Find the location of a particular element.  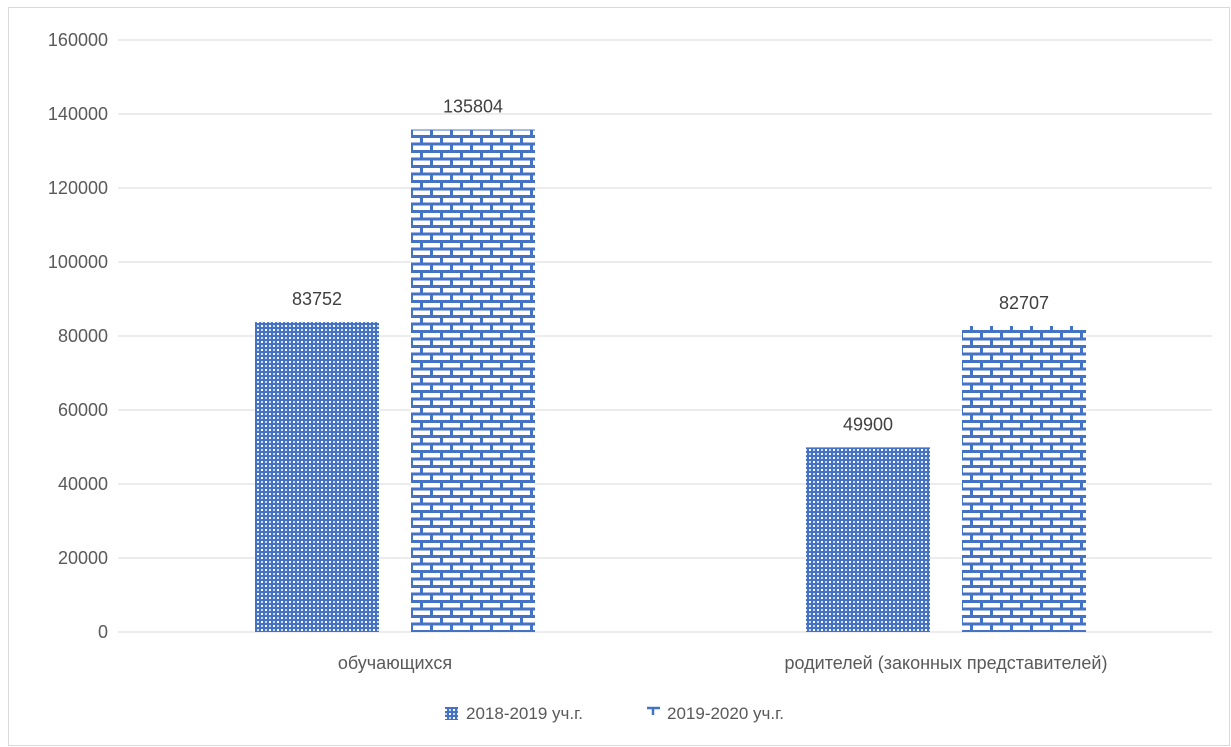

bar-2018-2019-parents is located at coordinates (868, 539).